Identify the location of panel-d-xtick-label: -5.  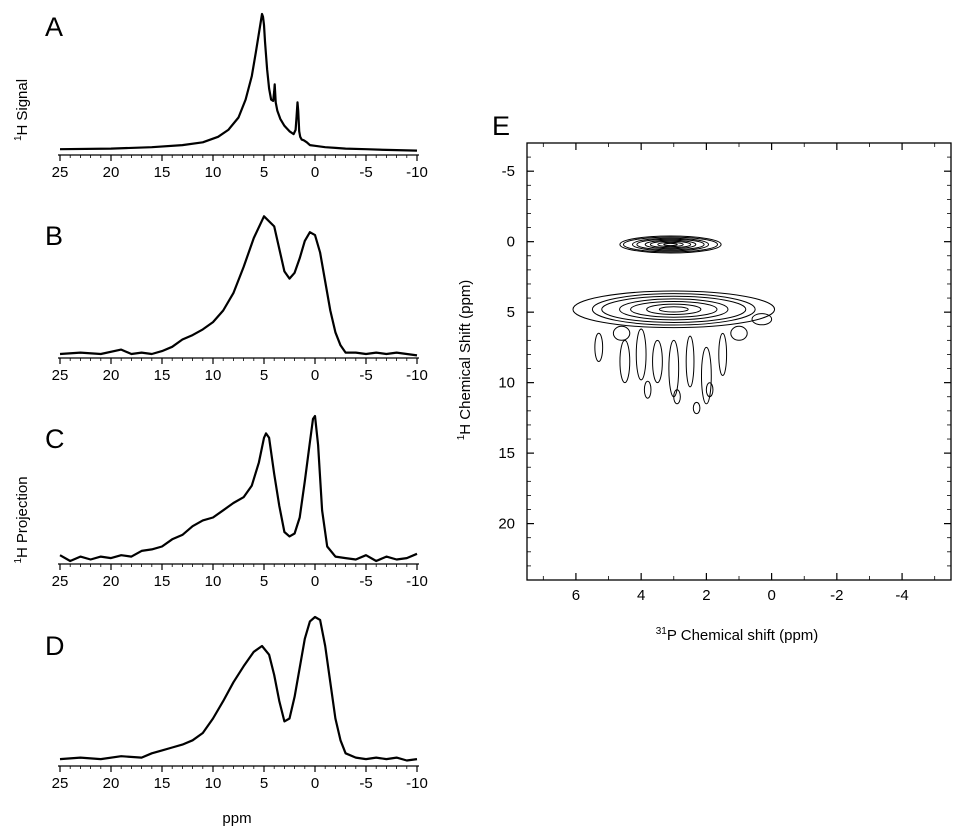
(365, 783).